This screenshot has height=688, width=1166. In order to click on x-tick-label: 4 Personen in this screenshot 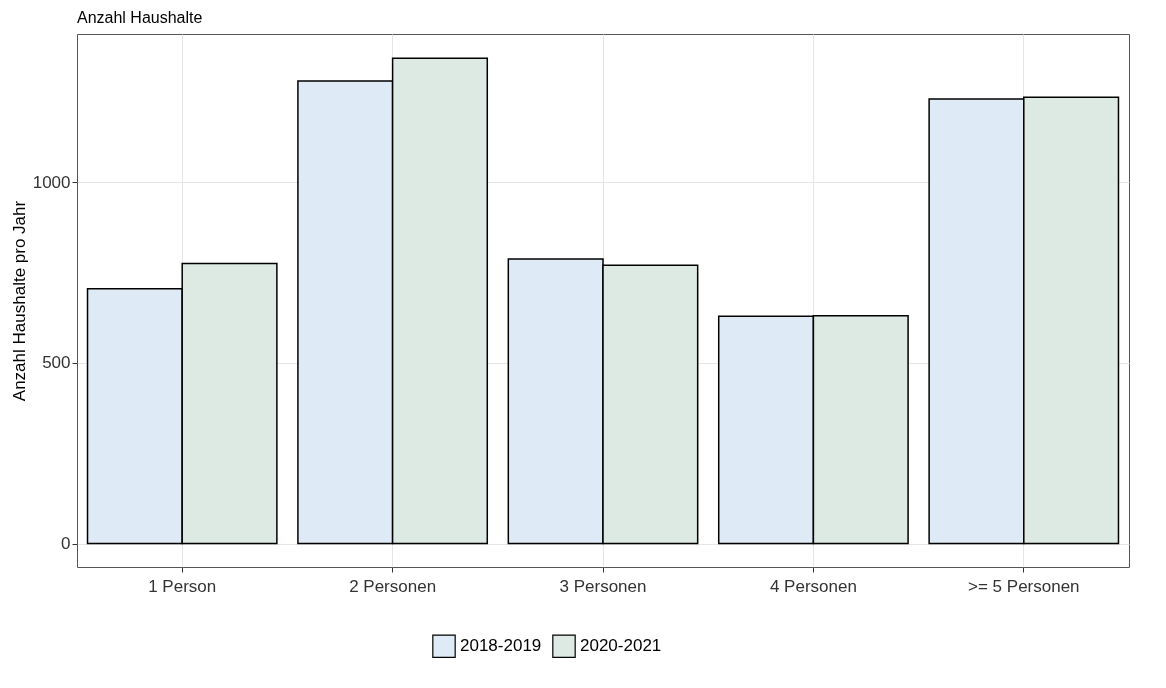, I will do `click(813, 586)`.